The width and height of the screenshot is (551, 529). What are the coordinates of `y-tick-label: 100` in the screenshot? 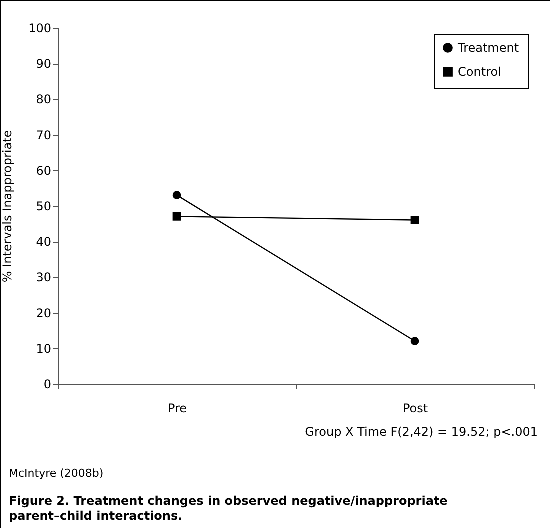 It's located at (40, 29).